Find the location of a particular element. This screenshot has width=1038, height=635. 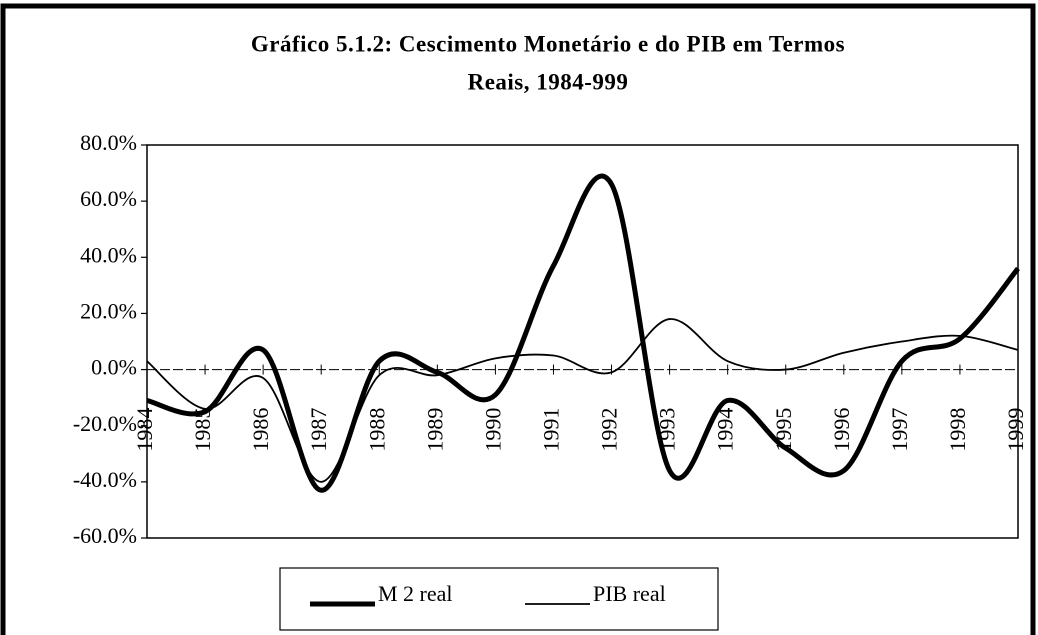

legend-label: M 2 real is located at coordinates (415, 593).